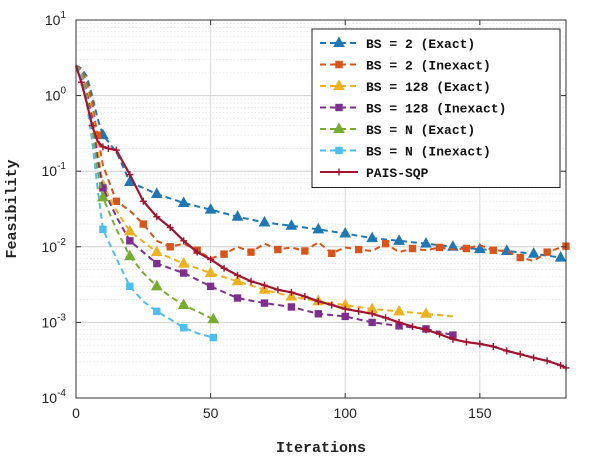  I want to click on x-tick-label: 0, so click(76, 413).